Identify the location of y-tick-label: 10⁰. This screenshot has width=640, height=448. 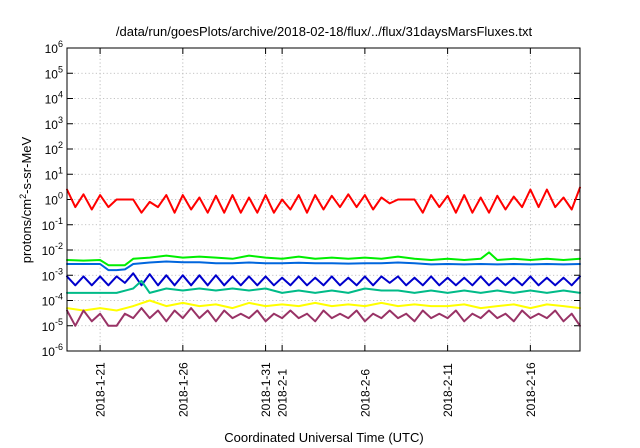
(54, 199).